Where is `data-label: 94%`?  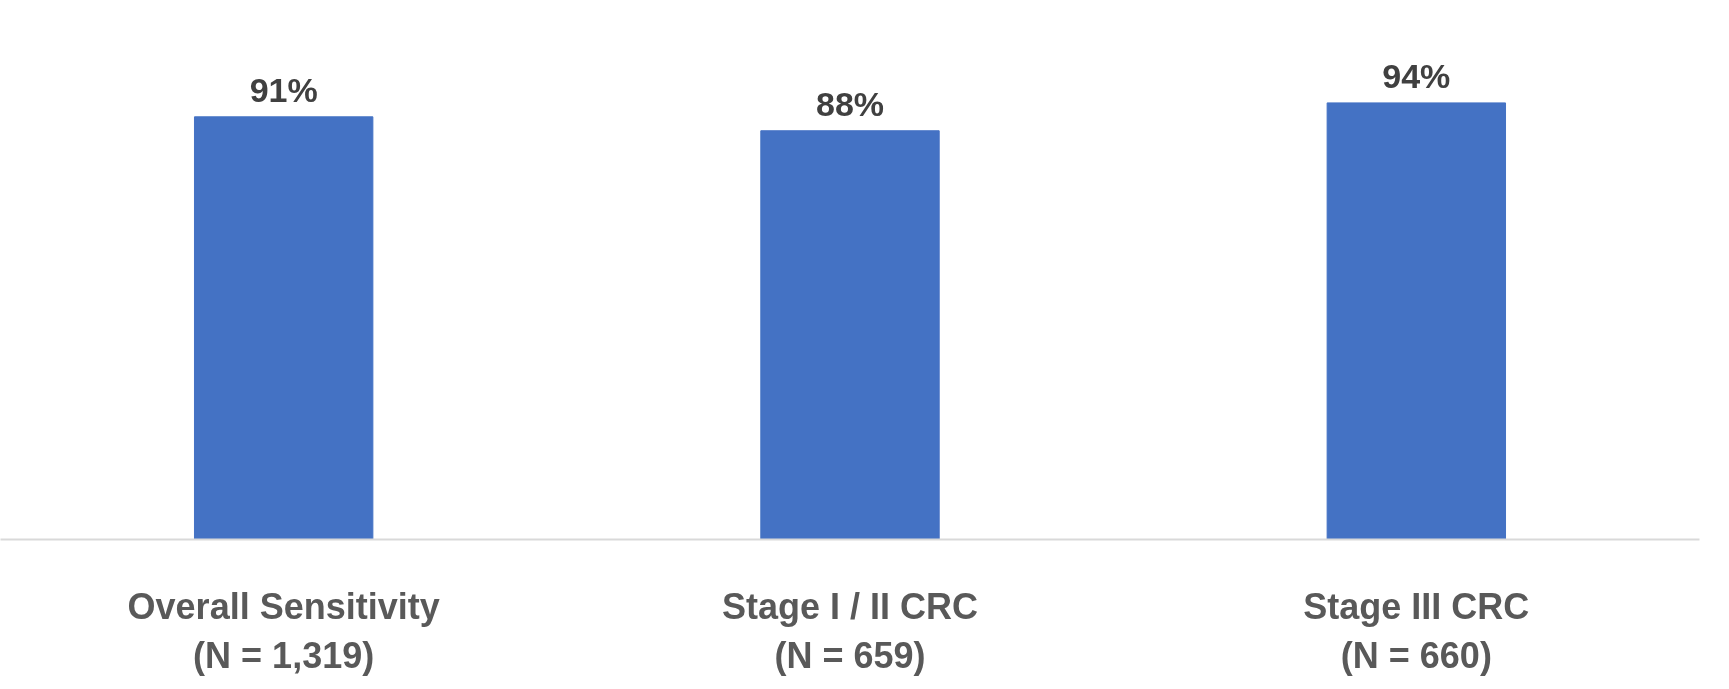 data-label: 94% is located at coordinates (1416, 75).